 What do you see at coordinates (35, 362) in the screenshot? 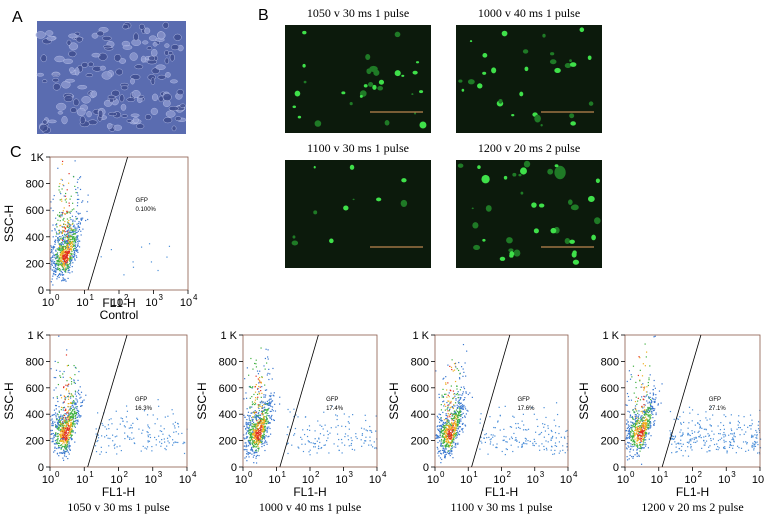
I see `y-tick-label: 800` at bounding box center [35, 362].